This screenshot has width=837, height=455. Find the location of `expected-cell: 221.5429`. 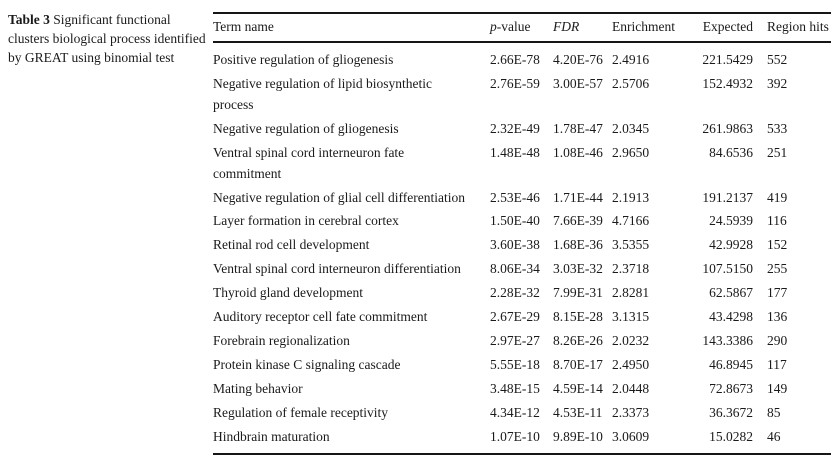

expected-cell: 221.5429 is located at coordinates (727, 59).